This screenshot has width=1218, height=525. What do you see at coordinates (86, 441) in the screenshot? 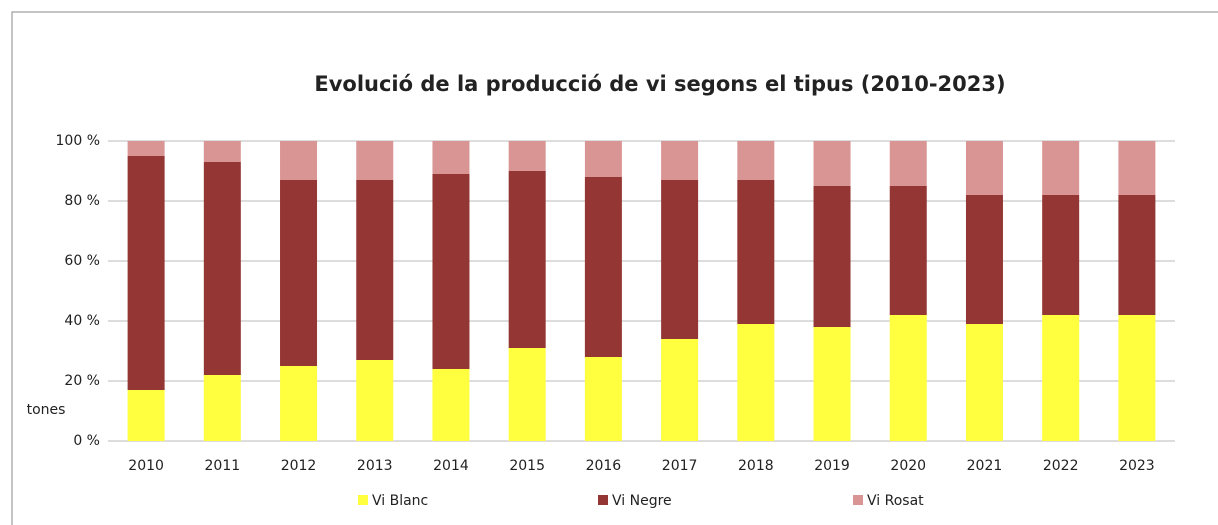
I see `y-tick-label: 0 %` at bounding box center [86, 441].